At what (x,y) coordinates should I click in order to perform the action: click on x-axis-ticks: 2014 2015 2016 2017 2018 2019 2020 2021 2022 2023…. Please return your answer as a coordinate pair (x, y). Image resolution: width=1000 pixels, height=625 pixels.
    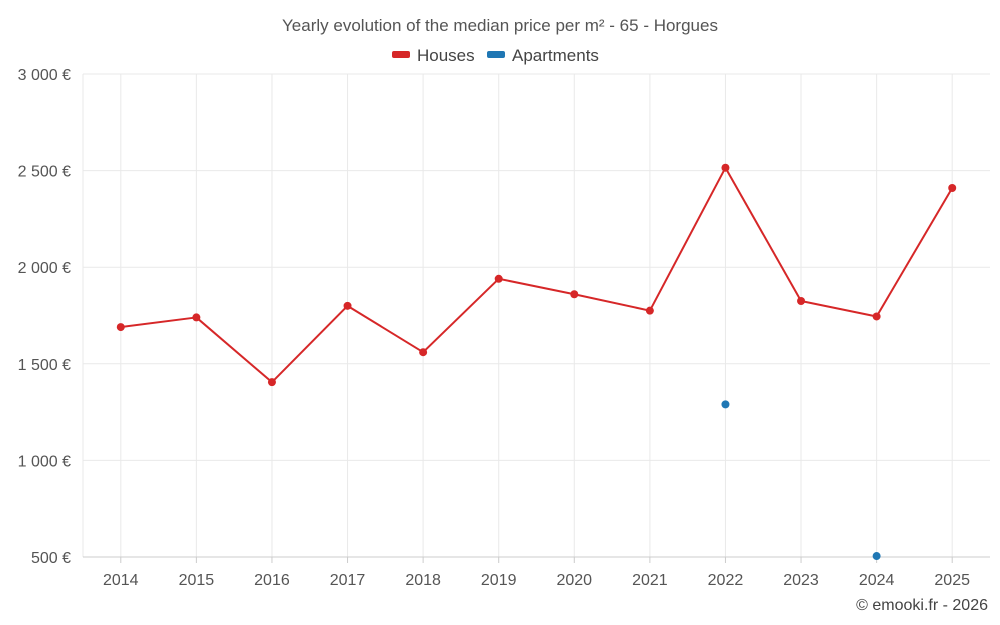
    Looking at the image, I should click on (536, 573).